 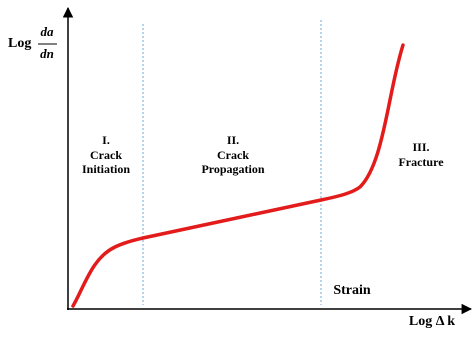 I want to click on y-label-prefix: Log, so click(x=19, y=43).